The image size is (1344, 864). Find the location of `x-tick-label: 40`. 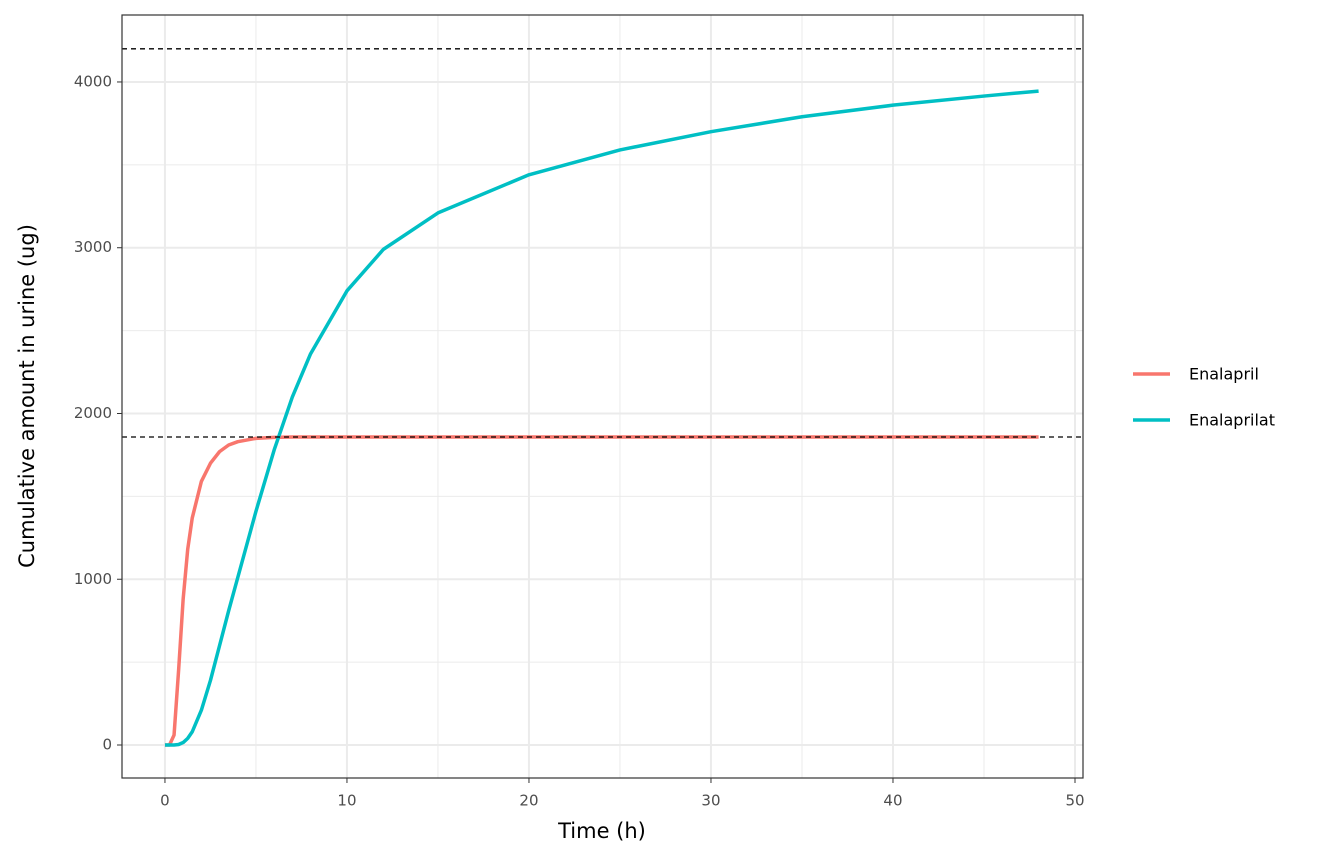

x-tick-label: 40 is located at coordinates (892, 801).